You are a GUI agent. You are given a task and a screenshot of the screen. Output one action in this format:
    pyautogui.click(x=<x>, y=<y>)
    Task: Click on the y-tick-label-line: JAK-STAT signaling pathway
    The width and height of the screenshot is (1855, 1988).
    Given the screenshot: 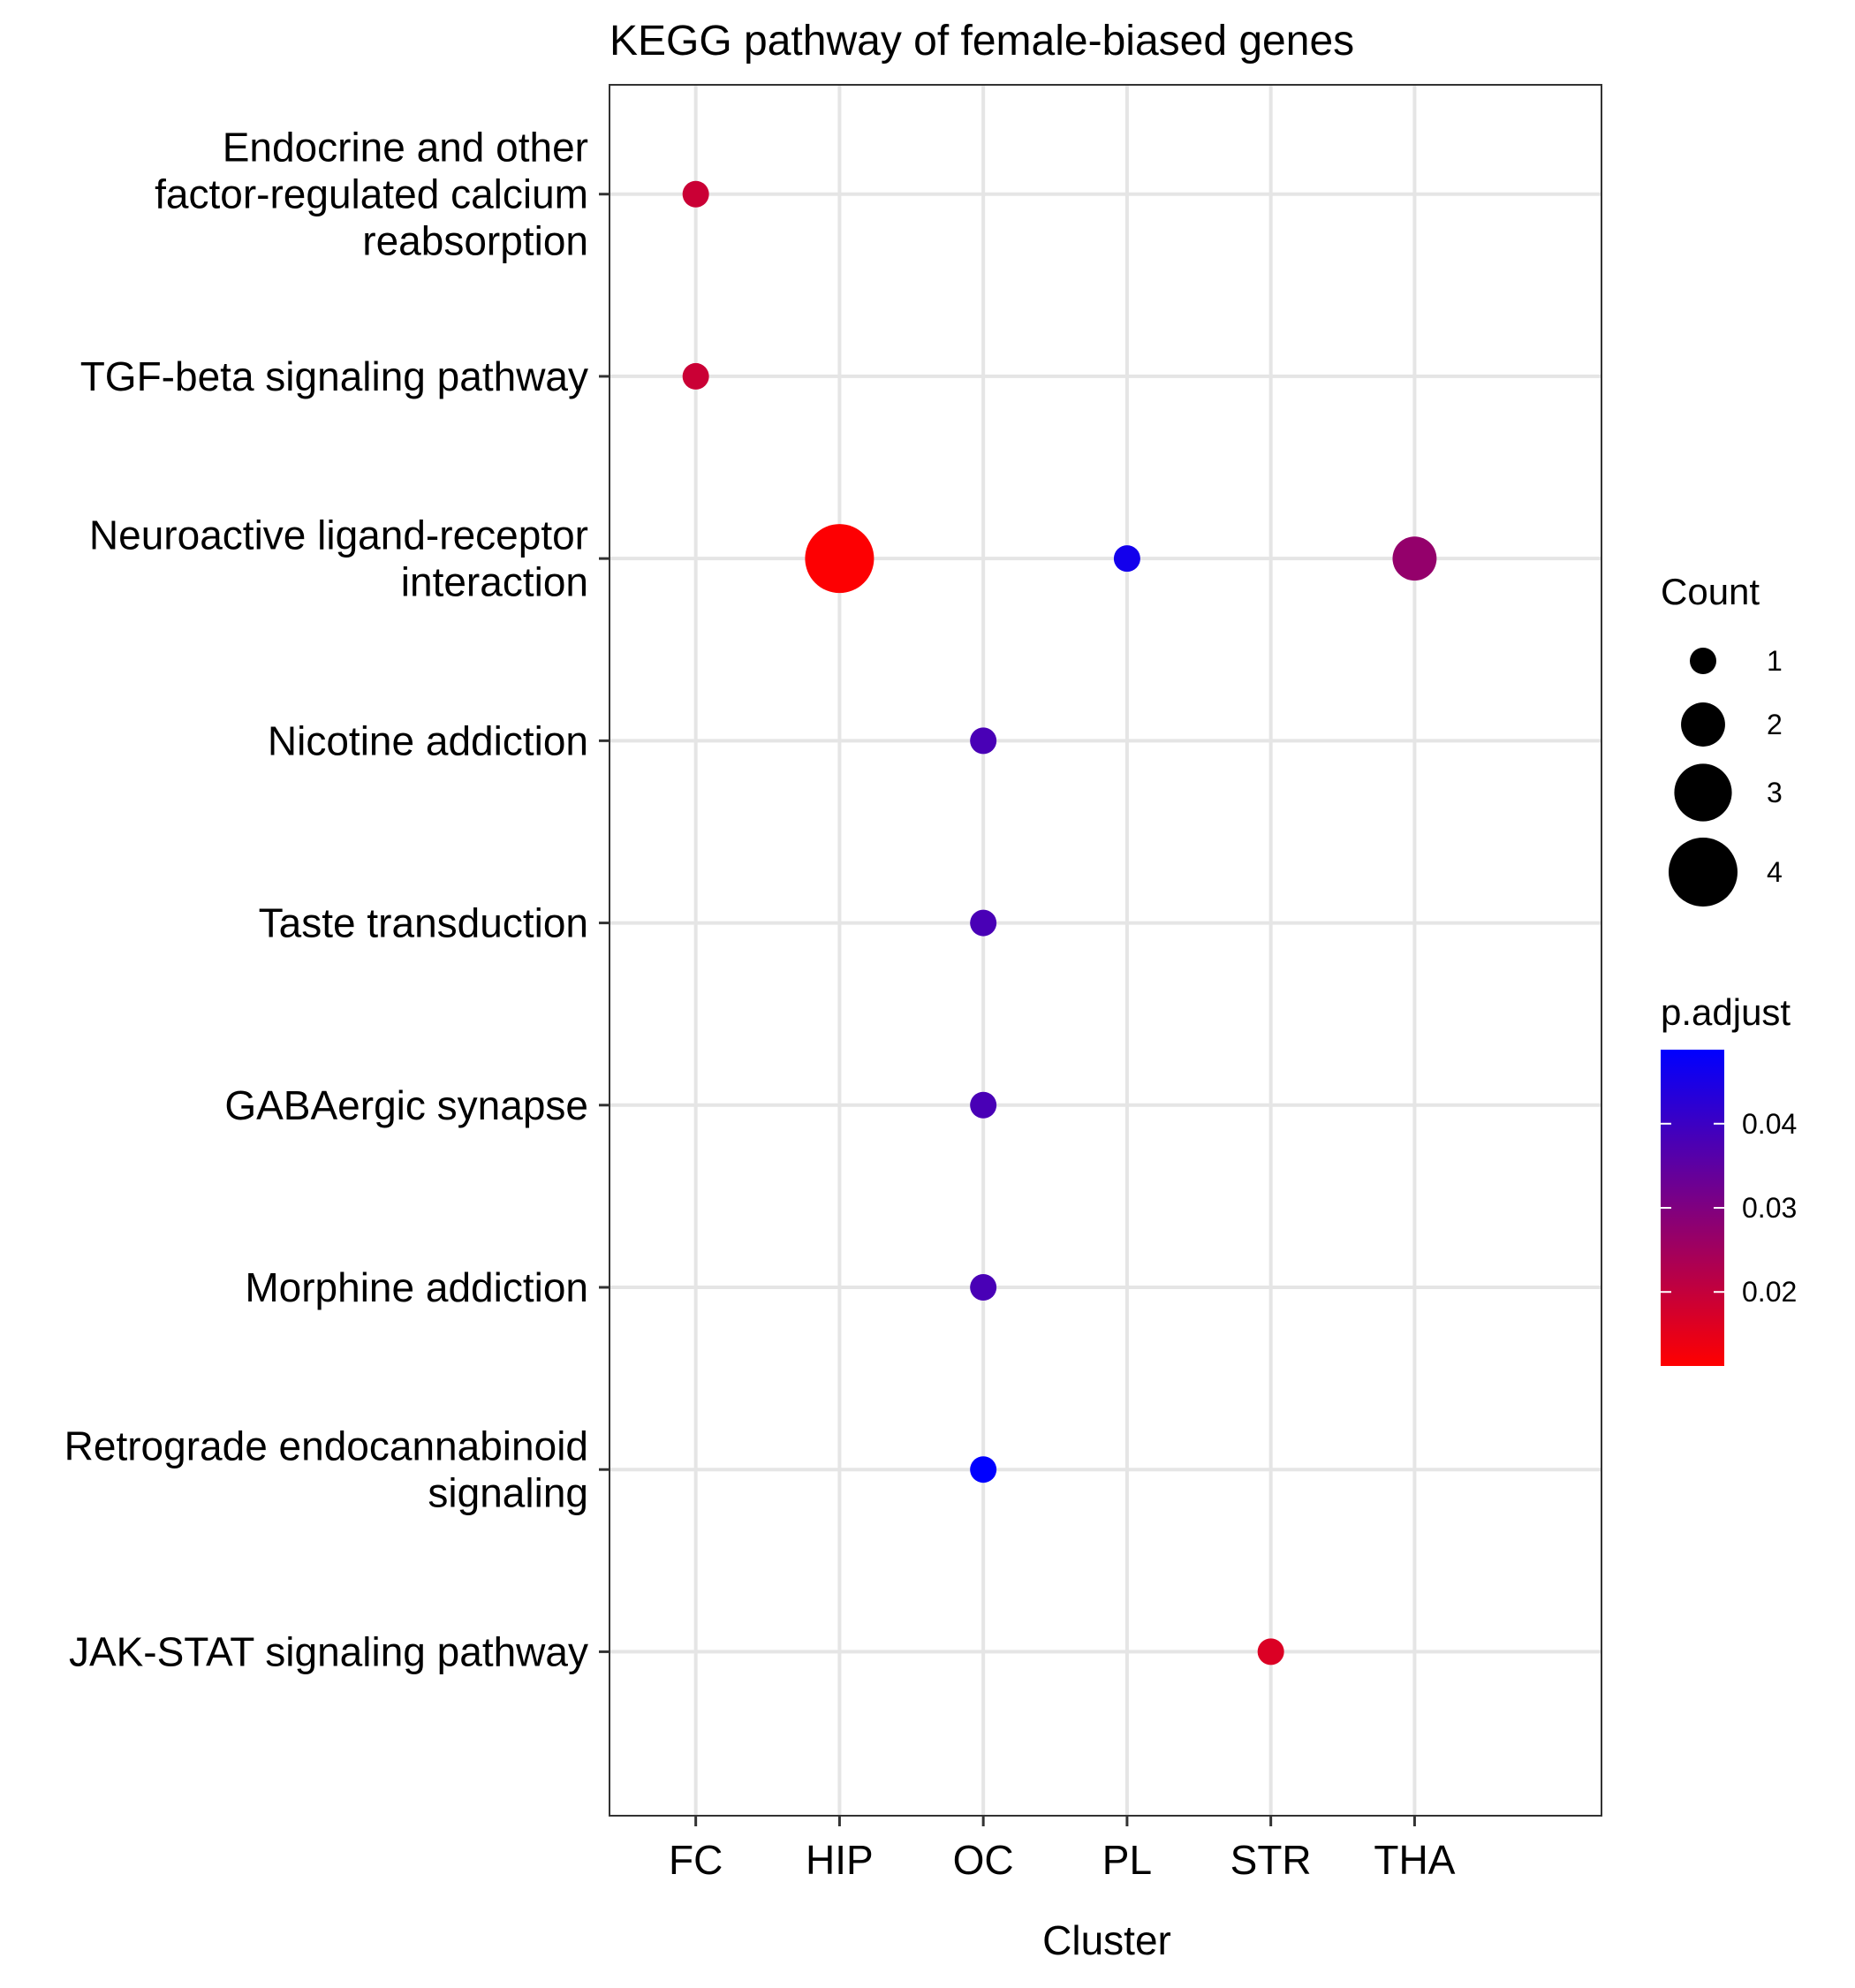 What is the action you would take?
    pyautogui.click(x=328, y=1651)
    